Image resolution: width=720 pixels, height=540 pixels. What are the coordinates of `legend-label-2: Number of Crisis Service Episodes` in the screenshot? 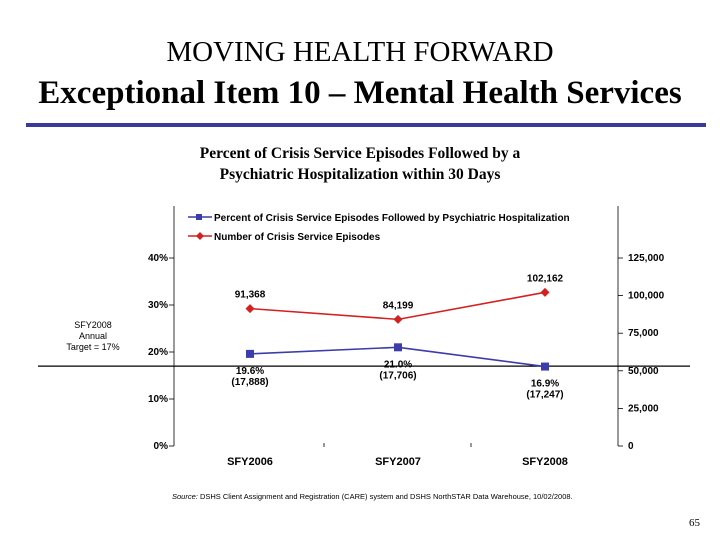 It's located at (297, 237).